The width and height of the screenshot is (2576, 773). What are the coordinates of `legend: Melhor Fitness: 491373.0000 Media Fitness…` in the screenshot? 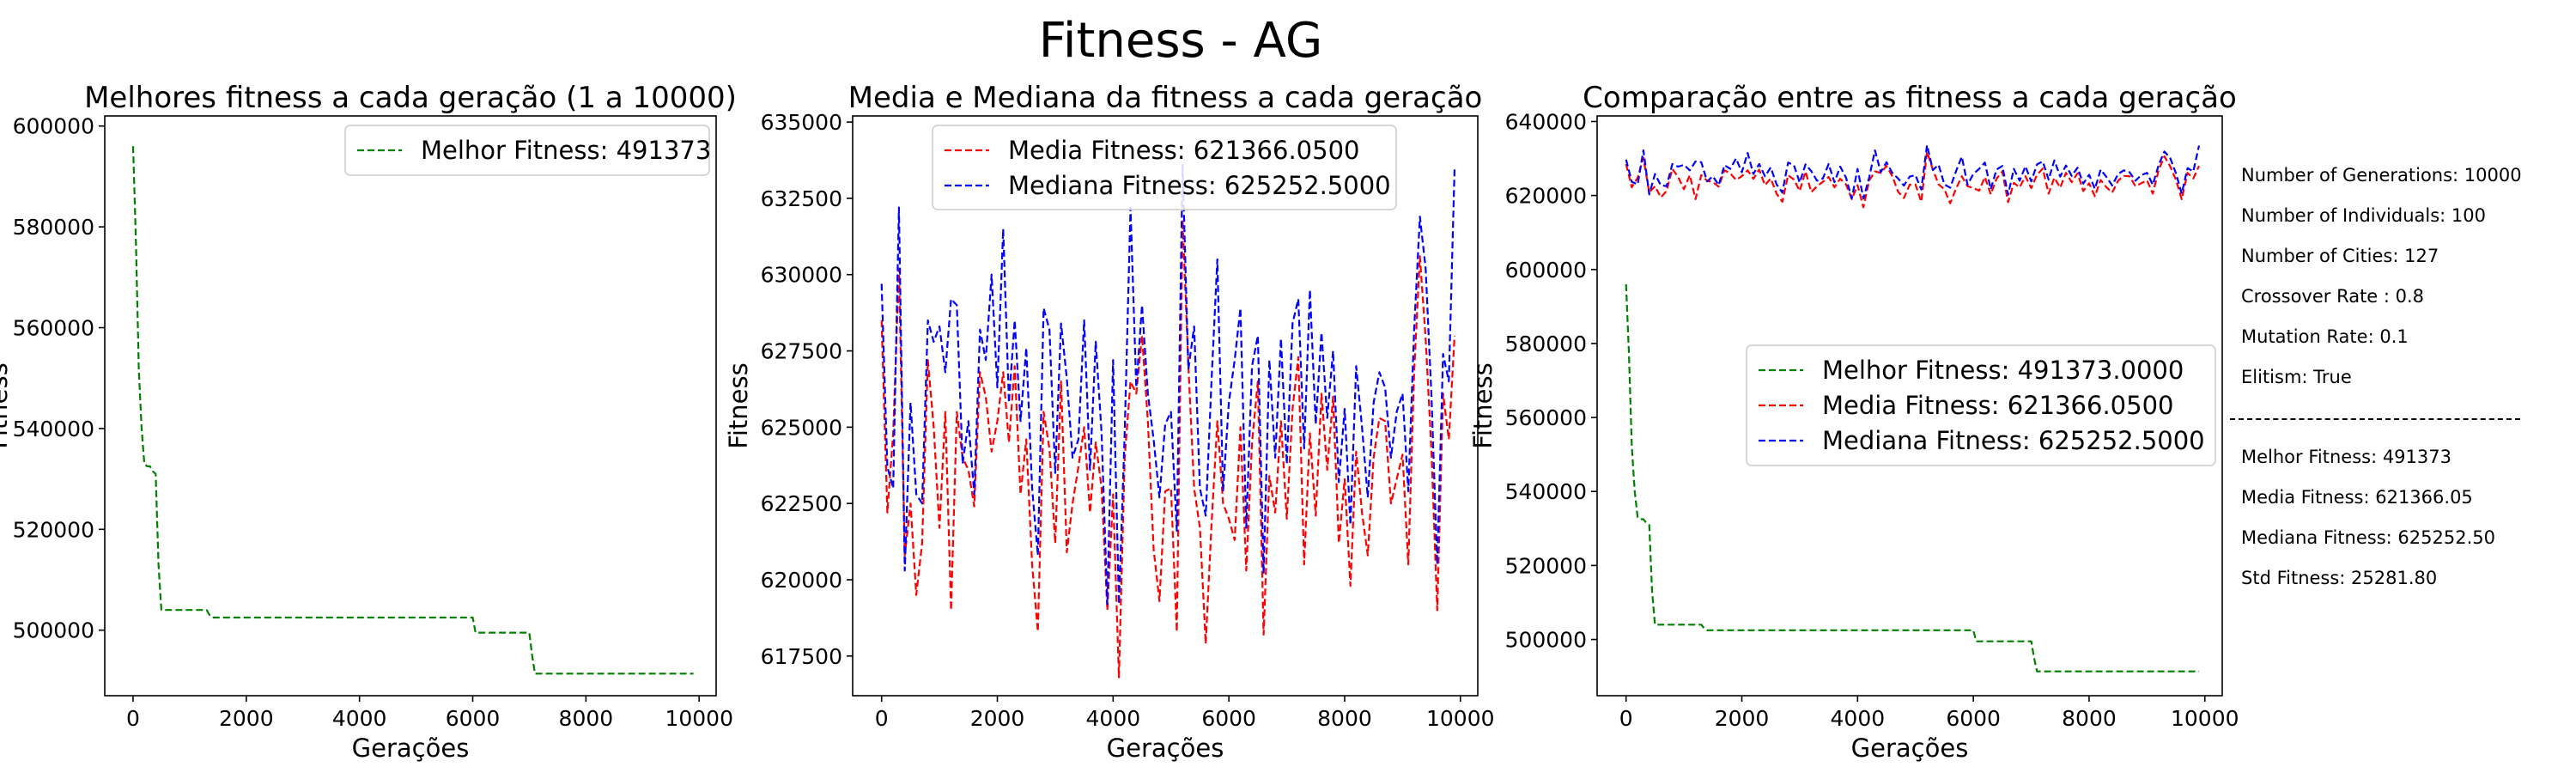 It's located at (1981, 405).